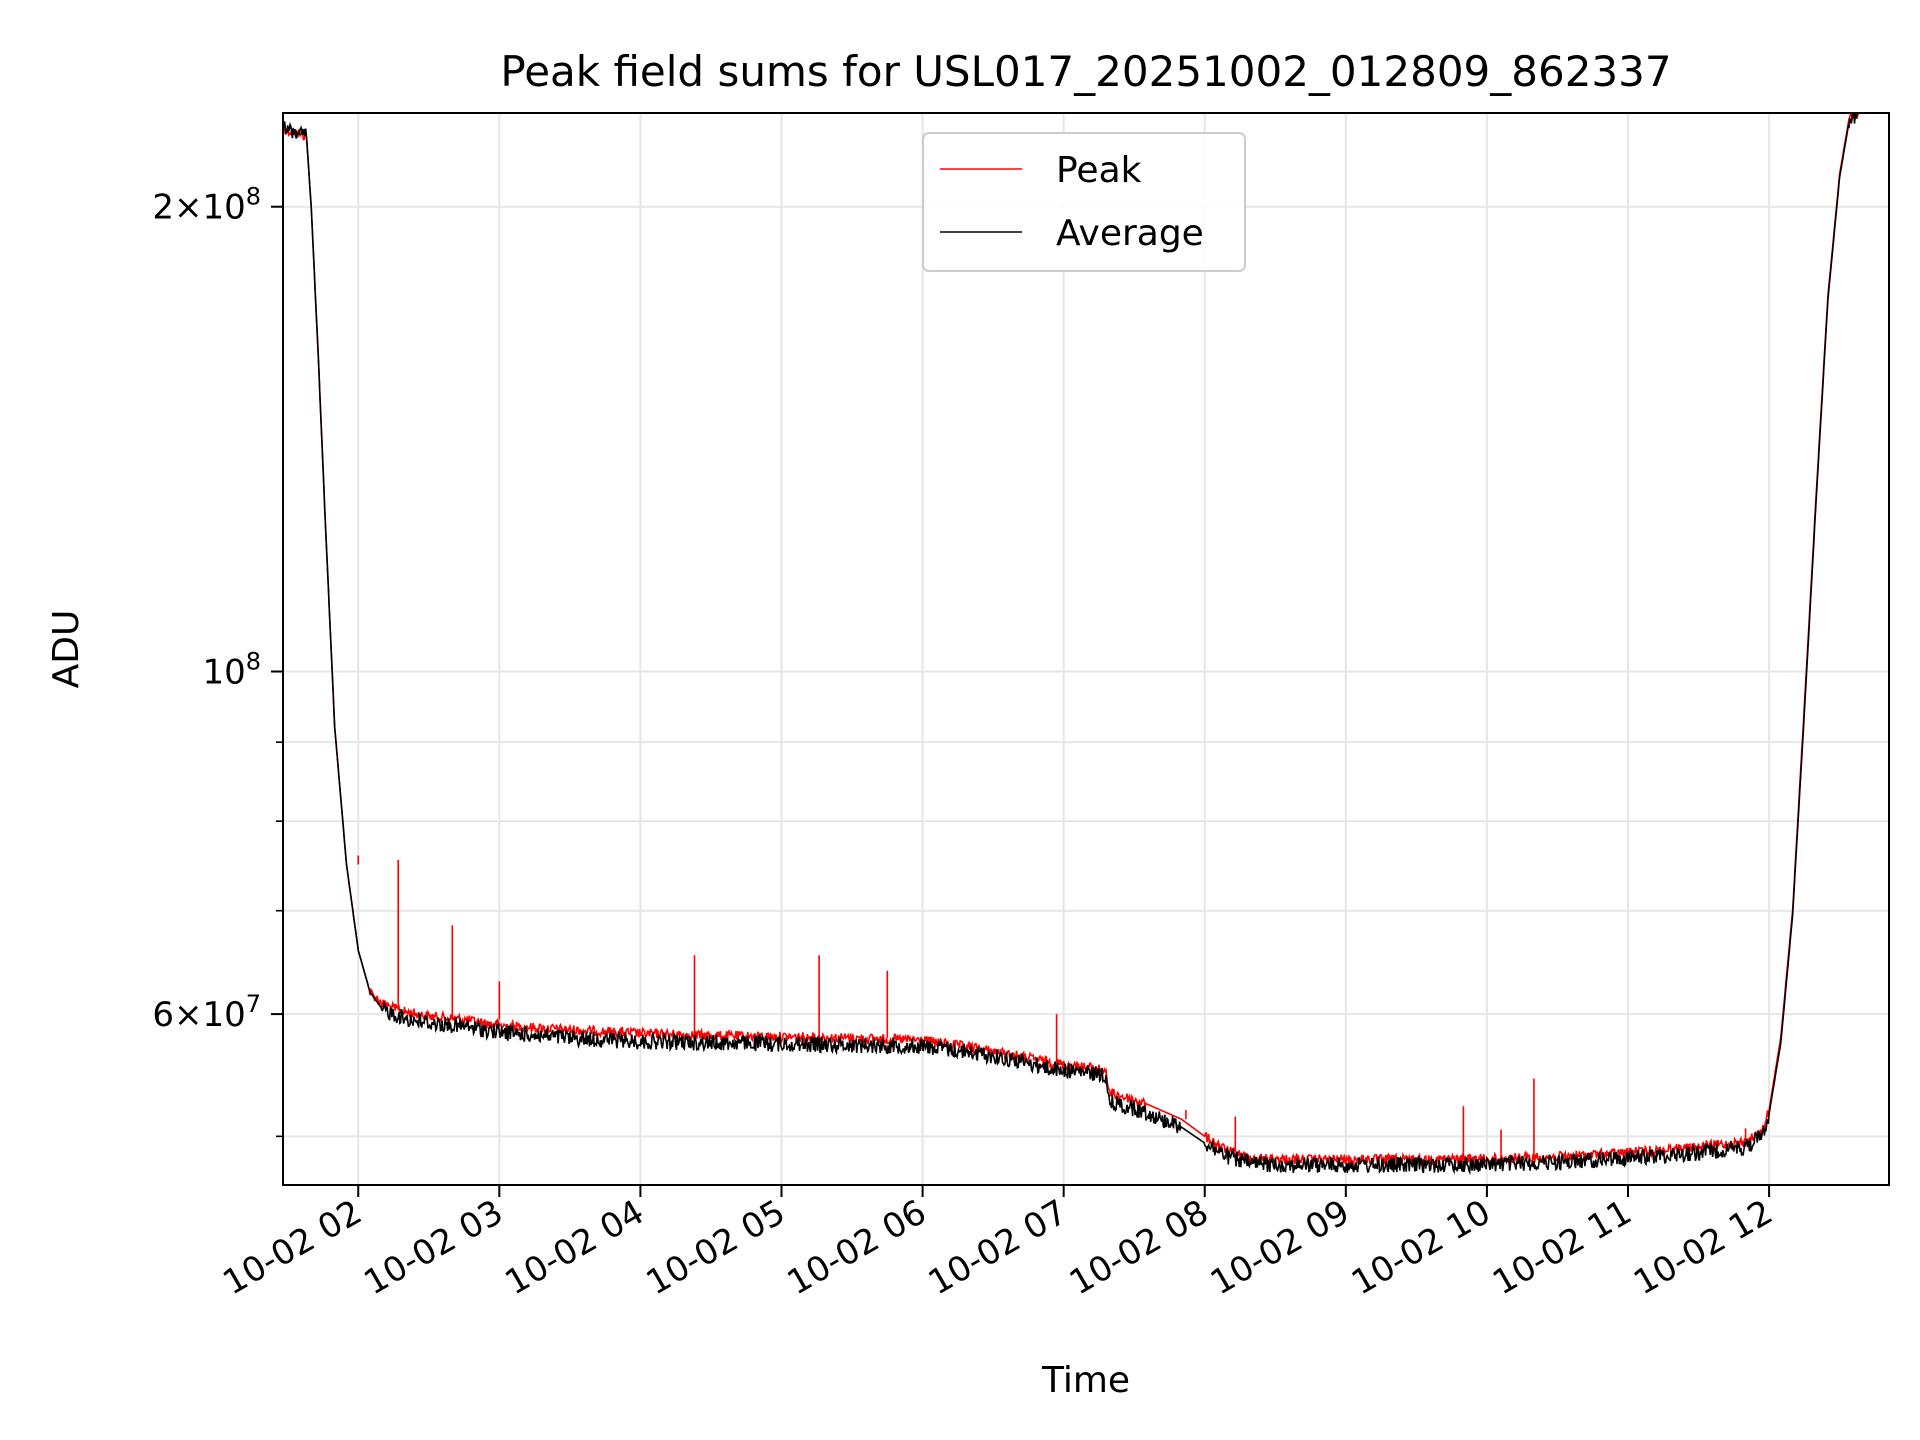 The image size is (1920, 1440). What do you see at coordinates (1085, 1380) in the screenshot?
I see `x-axis-label: Time` at bounding box center [1085, 1380].